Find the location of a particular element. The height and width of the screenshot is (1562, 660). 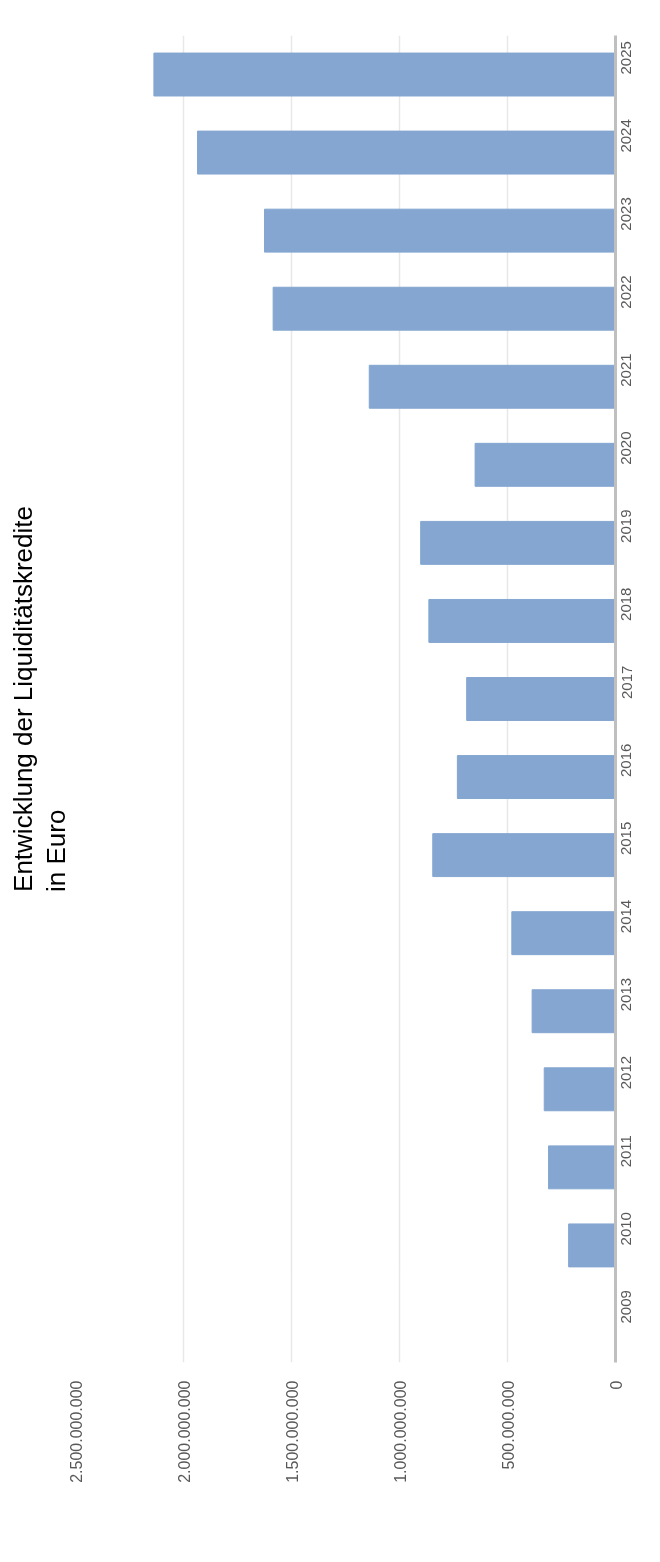

y-tick-label: 2017 is located at coordinates (626, 682).